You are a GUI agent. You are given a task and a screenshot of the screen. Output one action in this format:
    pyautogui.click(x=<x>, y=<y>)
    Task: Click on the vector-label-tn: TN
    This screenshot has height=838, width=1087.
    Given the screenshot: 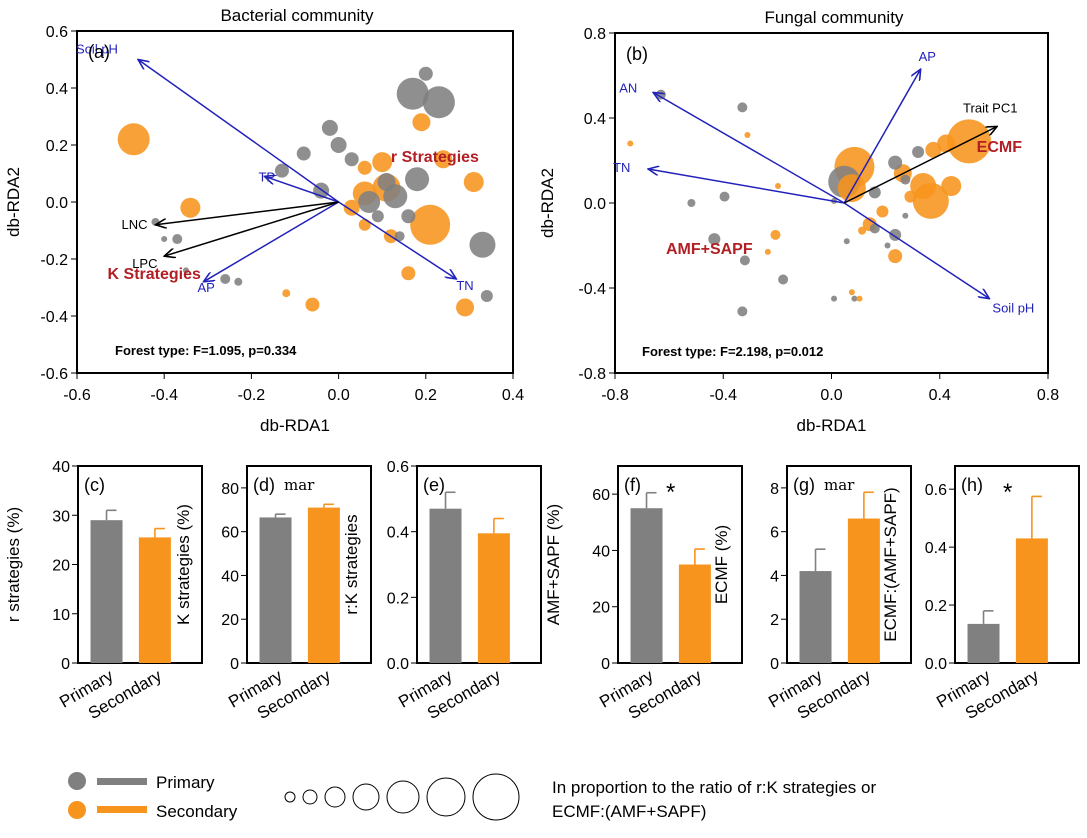 What is the action you would take?
    pyautogui.click(x=464, y=285)
    